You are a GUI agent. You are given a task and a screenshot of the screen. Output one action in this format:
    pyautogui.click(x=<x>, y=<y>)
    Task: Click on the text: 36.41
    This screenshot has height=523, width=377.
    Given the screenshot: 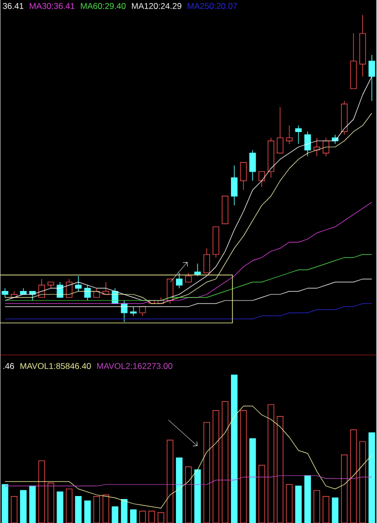 What is the action you would take?
    pyautogui.click(x=13, y=6)
    